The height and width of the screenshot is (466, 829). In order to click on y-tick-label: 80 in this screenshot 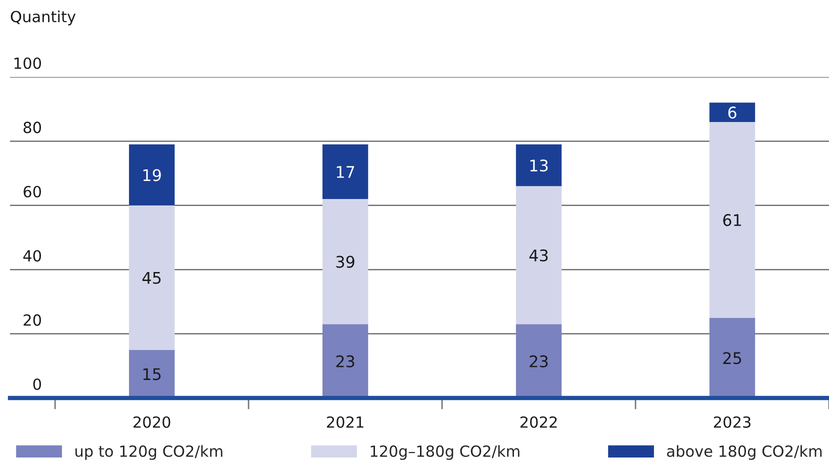, I will do `click(32, 128)`.